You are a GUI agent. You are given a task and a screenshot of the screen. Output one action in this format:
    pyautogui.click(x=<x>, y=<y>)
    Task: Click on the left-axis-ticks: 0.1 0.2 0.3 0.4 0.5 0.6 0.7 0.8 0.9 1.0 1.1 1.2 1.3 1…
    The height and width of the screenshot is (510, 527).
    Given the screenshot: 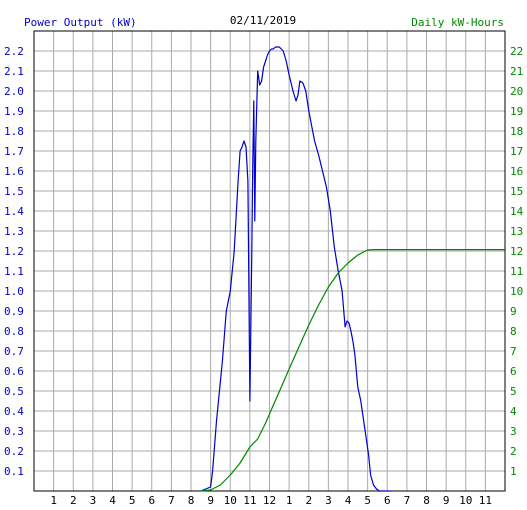 What is the action you would take?
    pyautogui.click(x=14, y=261)
    